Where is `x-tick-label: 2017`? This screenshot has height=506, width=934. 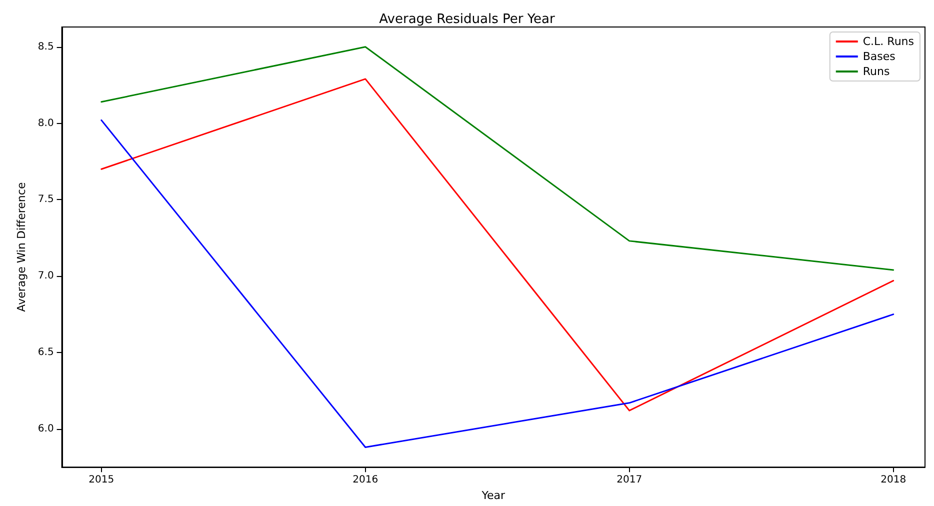 x-tick-label: 2017 is located at coordinates (629, 480).